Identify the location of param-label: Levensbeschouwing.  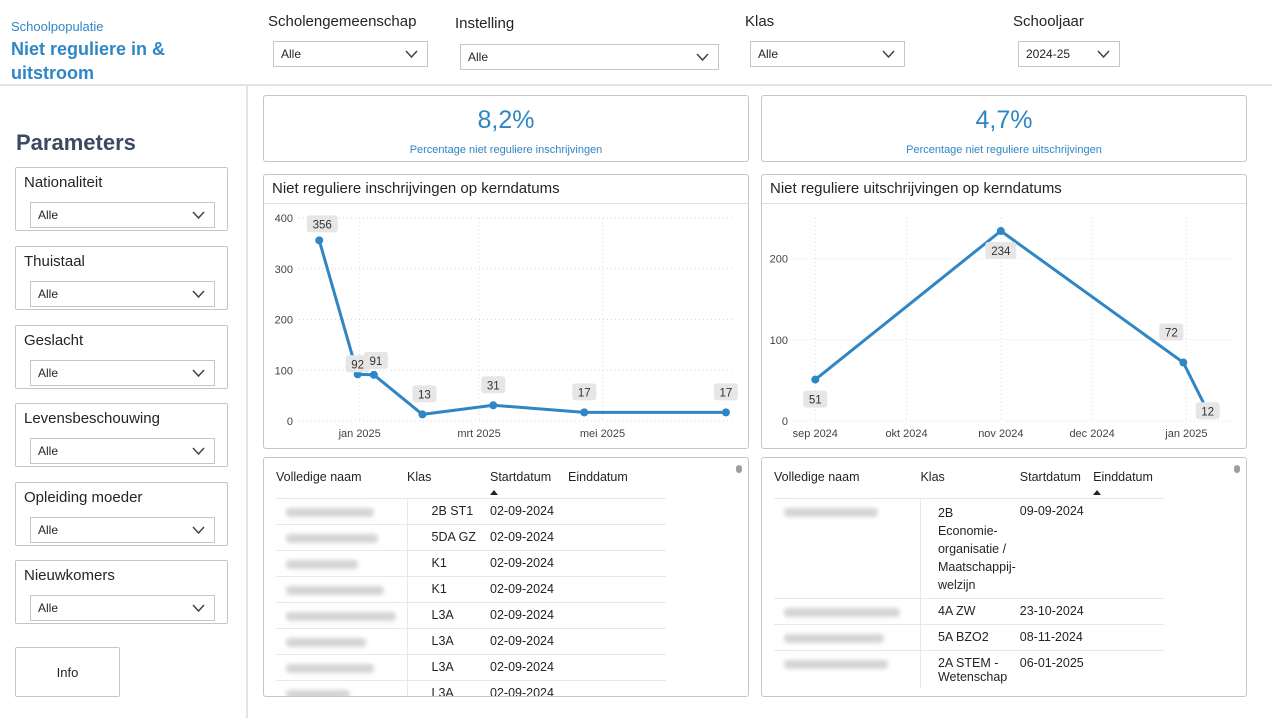
(92, 418).